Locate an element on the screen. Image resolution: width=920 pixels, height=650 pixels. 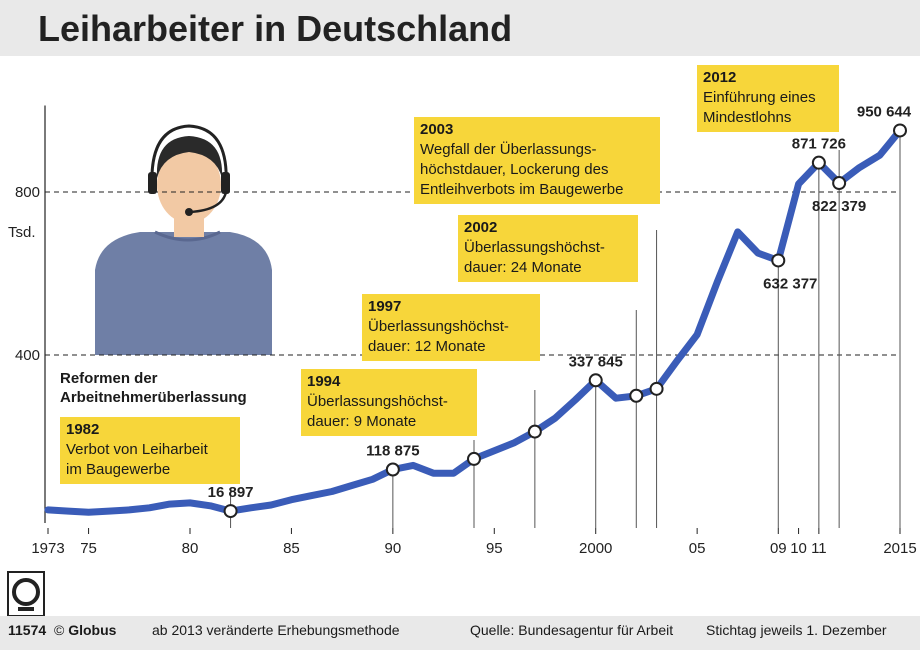
globus-logo is located at coordinates (26, 593).